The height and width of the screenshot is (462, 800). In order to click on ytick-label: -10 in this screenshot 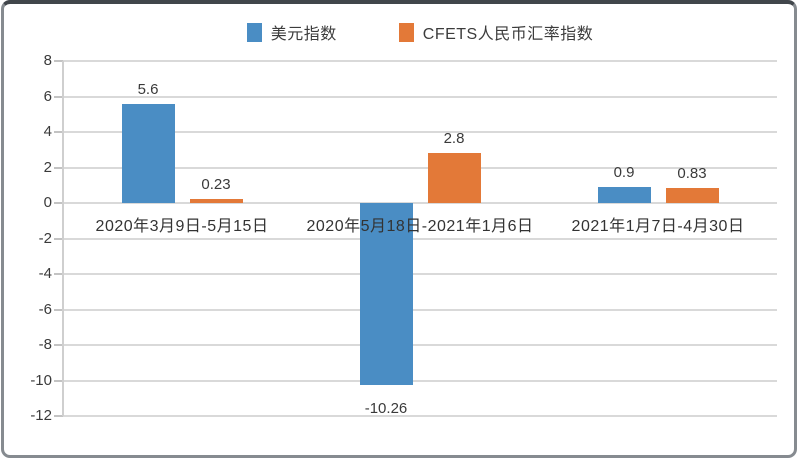, I will do `click(41, 380)`.